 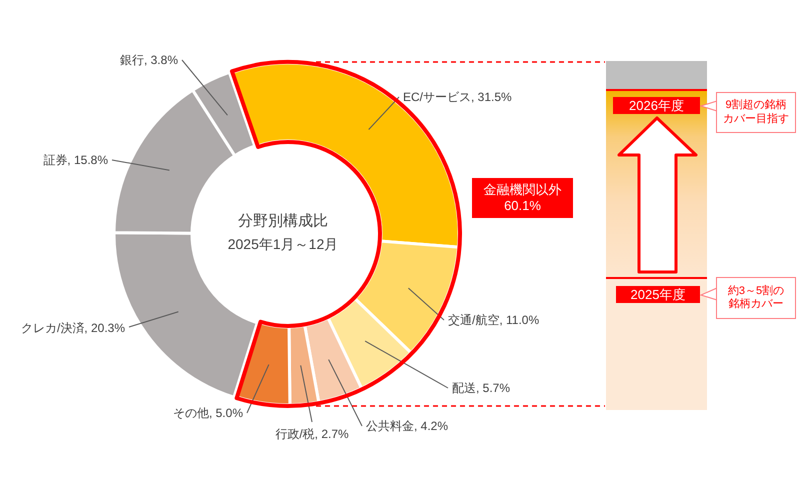 What do you see at coordinates (208, 413) in the screenshot?
I see `slice-label: その他, 5.0%` at bounding box center [208, 413].